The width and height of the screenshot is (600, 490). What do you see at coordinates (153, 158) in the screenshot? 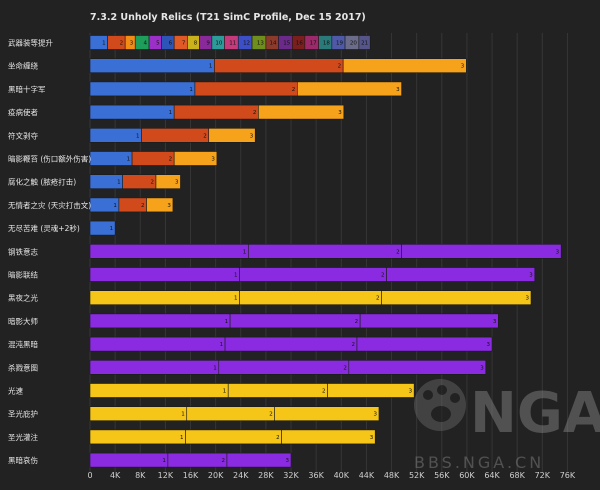
I see `bar-row-5: 1 2 3` at bounding box center [153, 158].